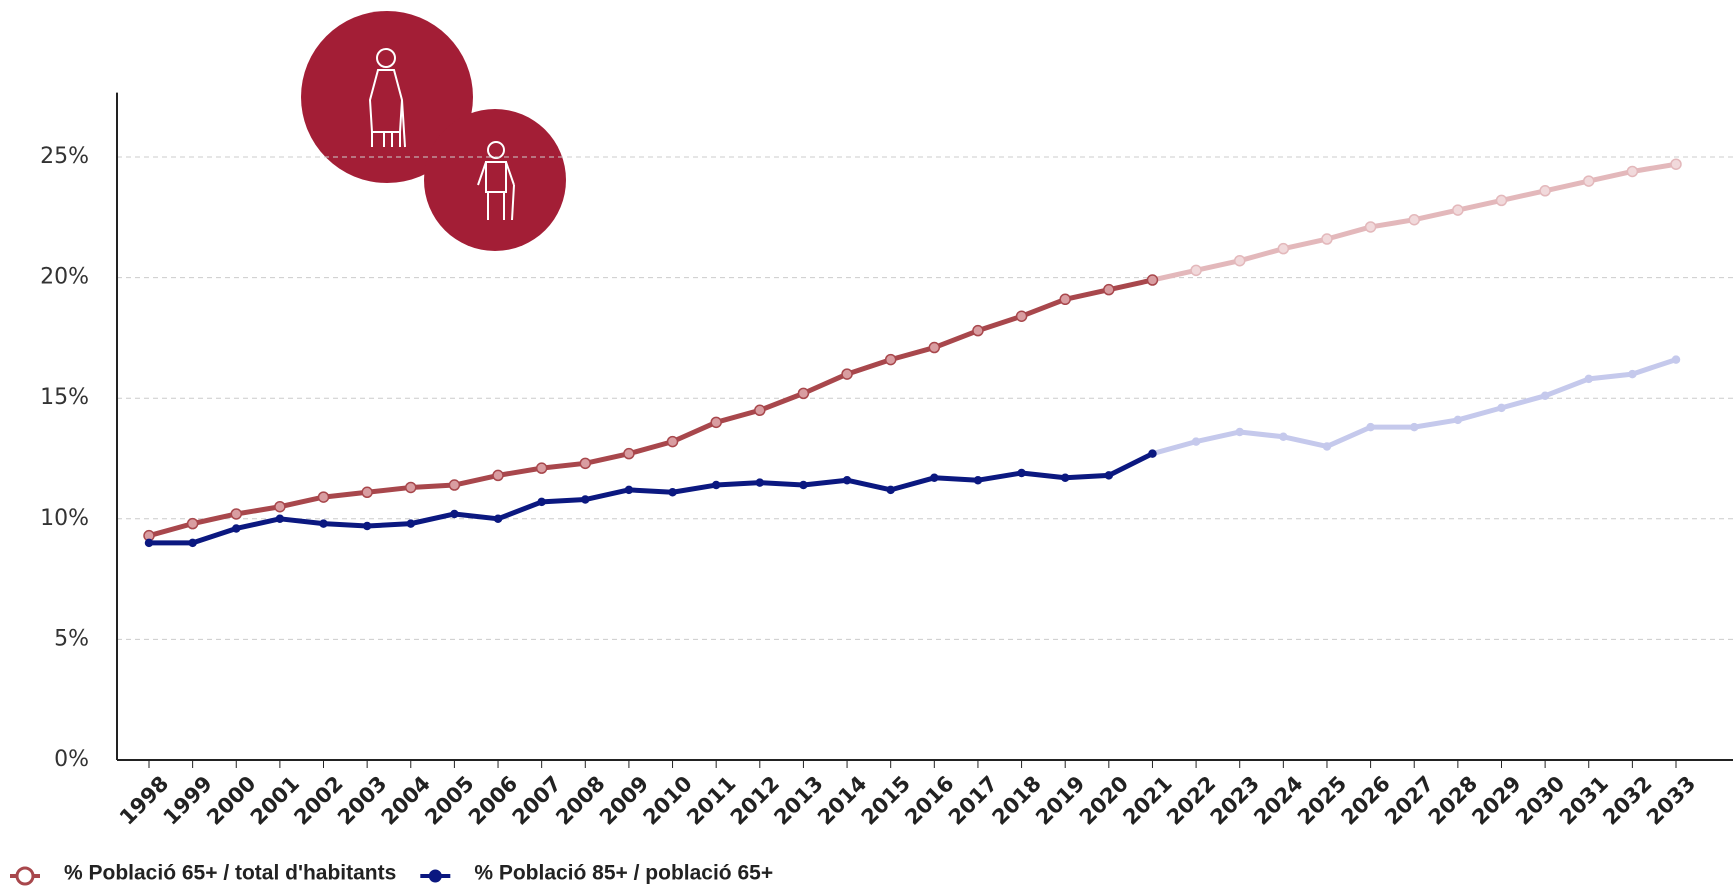 The image size is (1733, 892). Describe the element at coordinates (64, 397) in the screenshot. I see `y-tick-label: 15%` at that location.